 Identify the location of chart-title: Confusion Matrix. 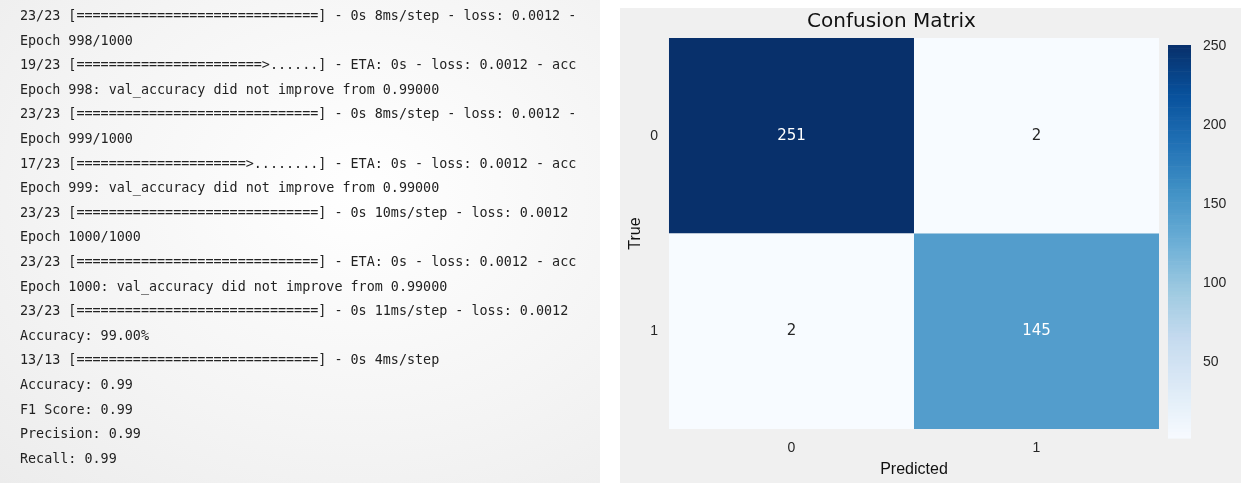
(892, 20).